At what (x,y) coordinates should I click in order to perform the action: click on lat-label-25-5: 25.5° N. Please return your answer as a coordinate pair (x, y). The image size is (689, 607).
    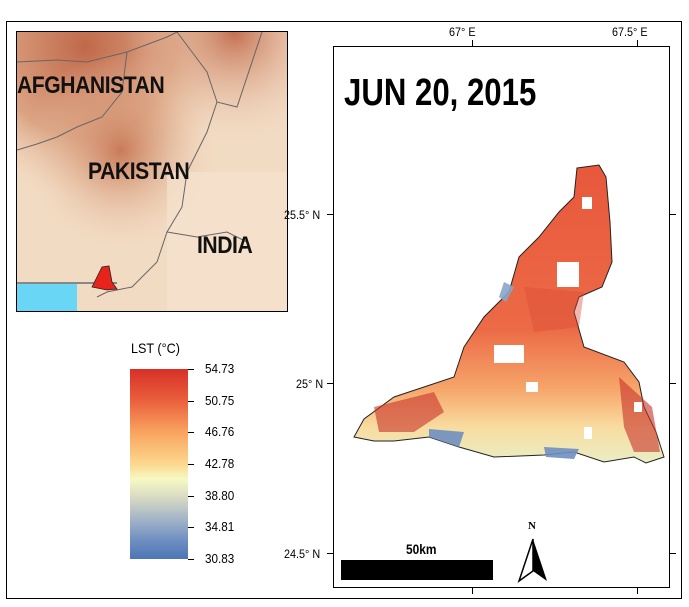
    Looking at the image, I should click on (302, 215).